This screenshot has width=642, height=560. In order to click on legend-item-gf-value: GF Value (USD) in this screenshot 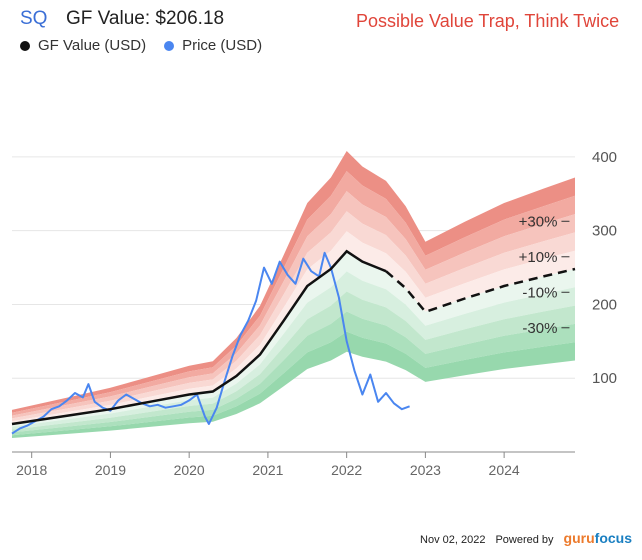, I will do `click(83, 45)`.